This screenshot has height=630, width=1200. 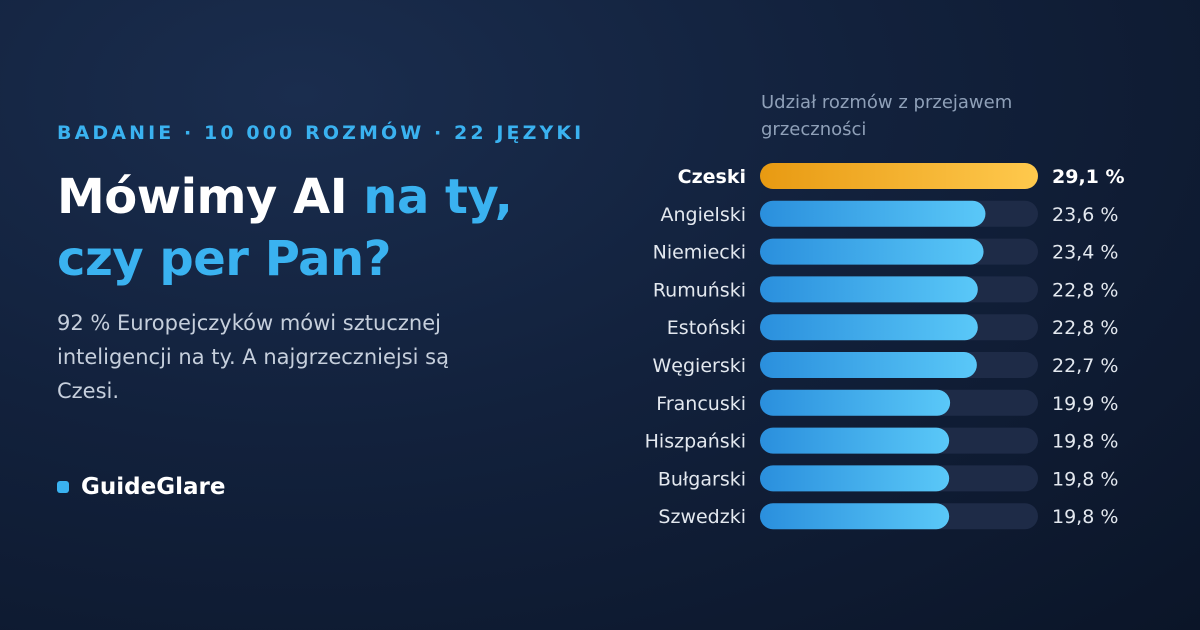 What do you see at coordinates (699, 253) in the screenshot?
I see `category-label: Niemiecki` at bounding box center [699, 253].